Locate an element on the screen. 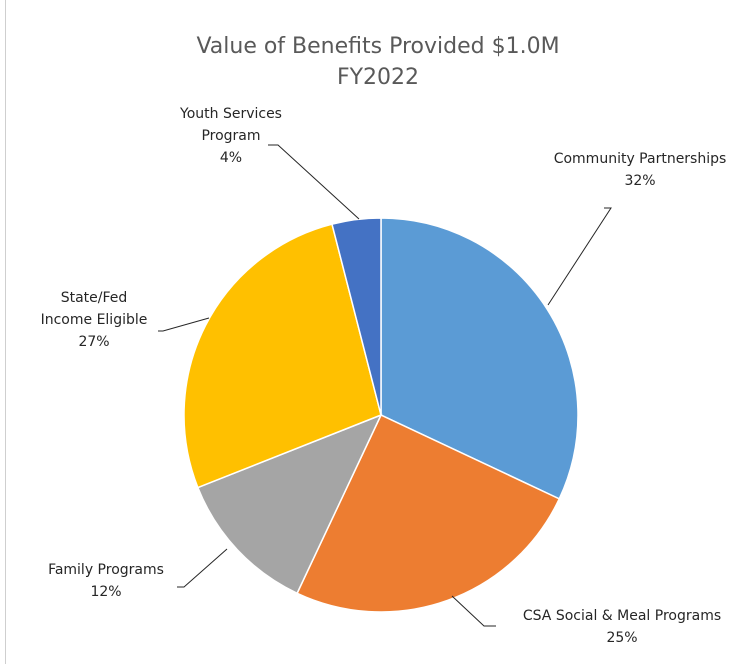 The height and width of the screenshot is (664, 753). slice-name: Youth Services is located at coordinates (230, 114).